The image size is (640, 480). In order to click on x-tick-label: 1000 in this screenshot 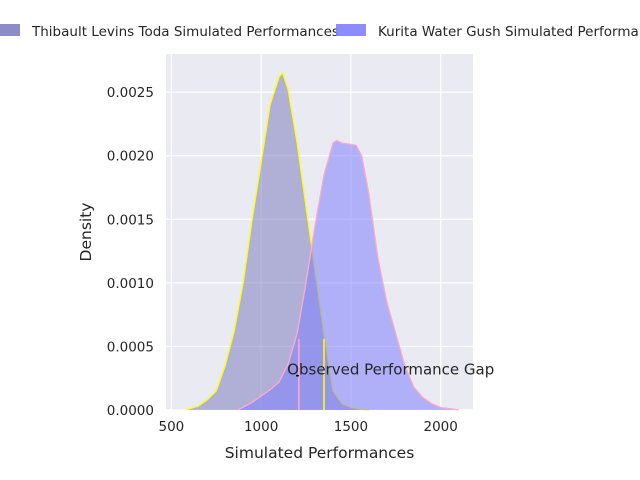, I will do `click(261, 427)`.